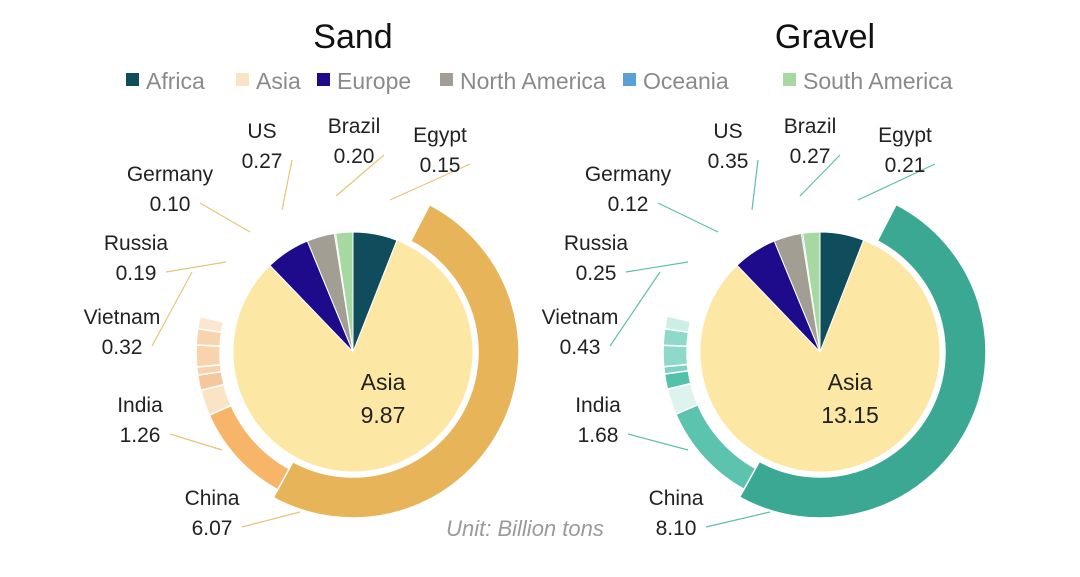 The height and width of the screenshot is (577, 1080). I want to click on legend-swatch-south-america, so click(789, 79).